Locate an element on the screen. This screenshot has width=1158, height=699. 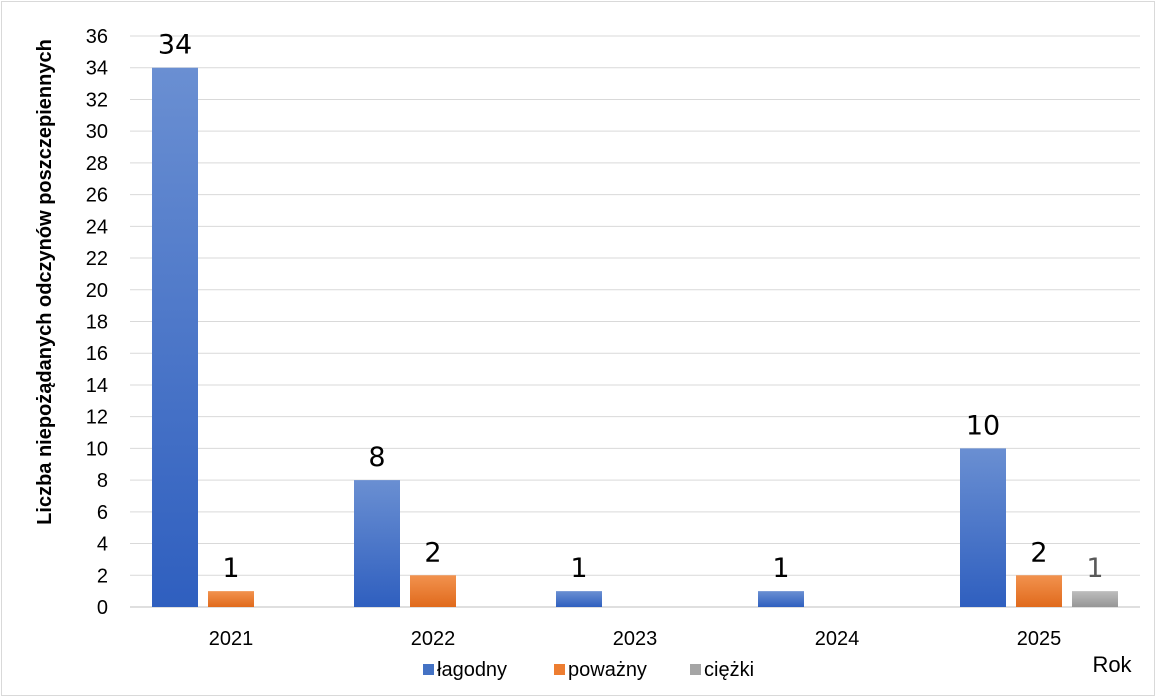
y-tick-label: 4 is located at coordinates (102, 545).